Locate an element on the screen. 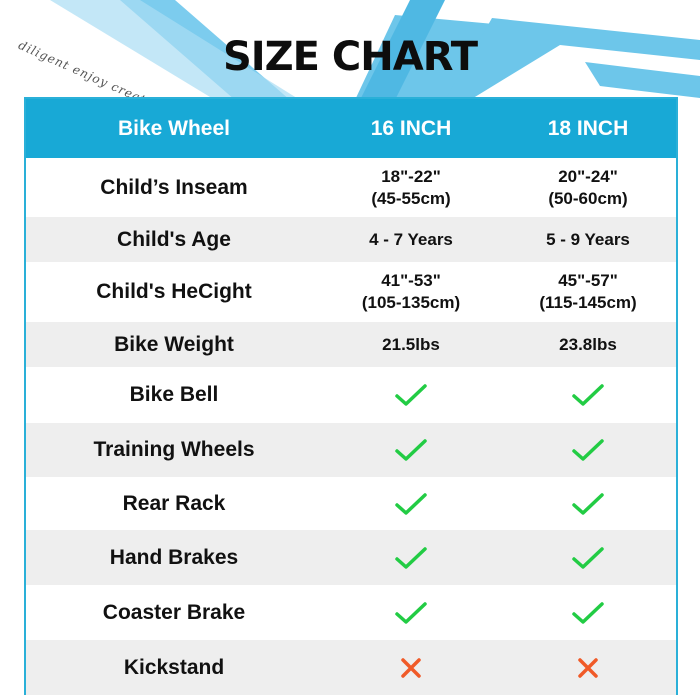  value-18-inch: 23.8lbs is located at coordinates (588, 344).